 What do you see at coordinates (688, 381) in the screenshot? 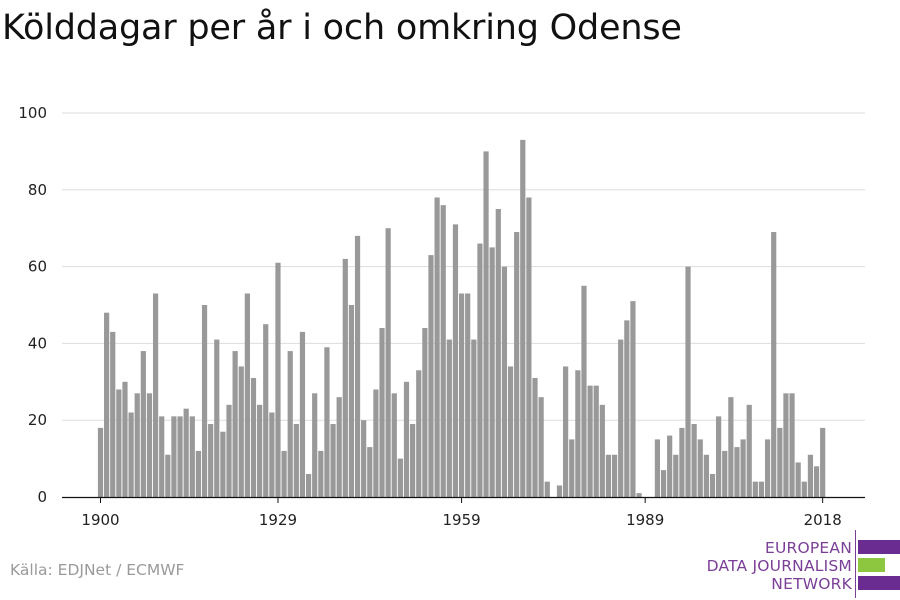
I see `bar-1996` at bounding box center [688, 381].